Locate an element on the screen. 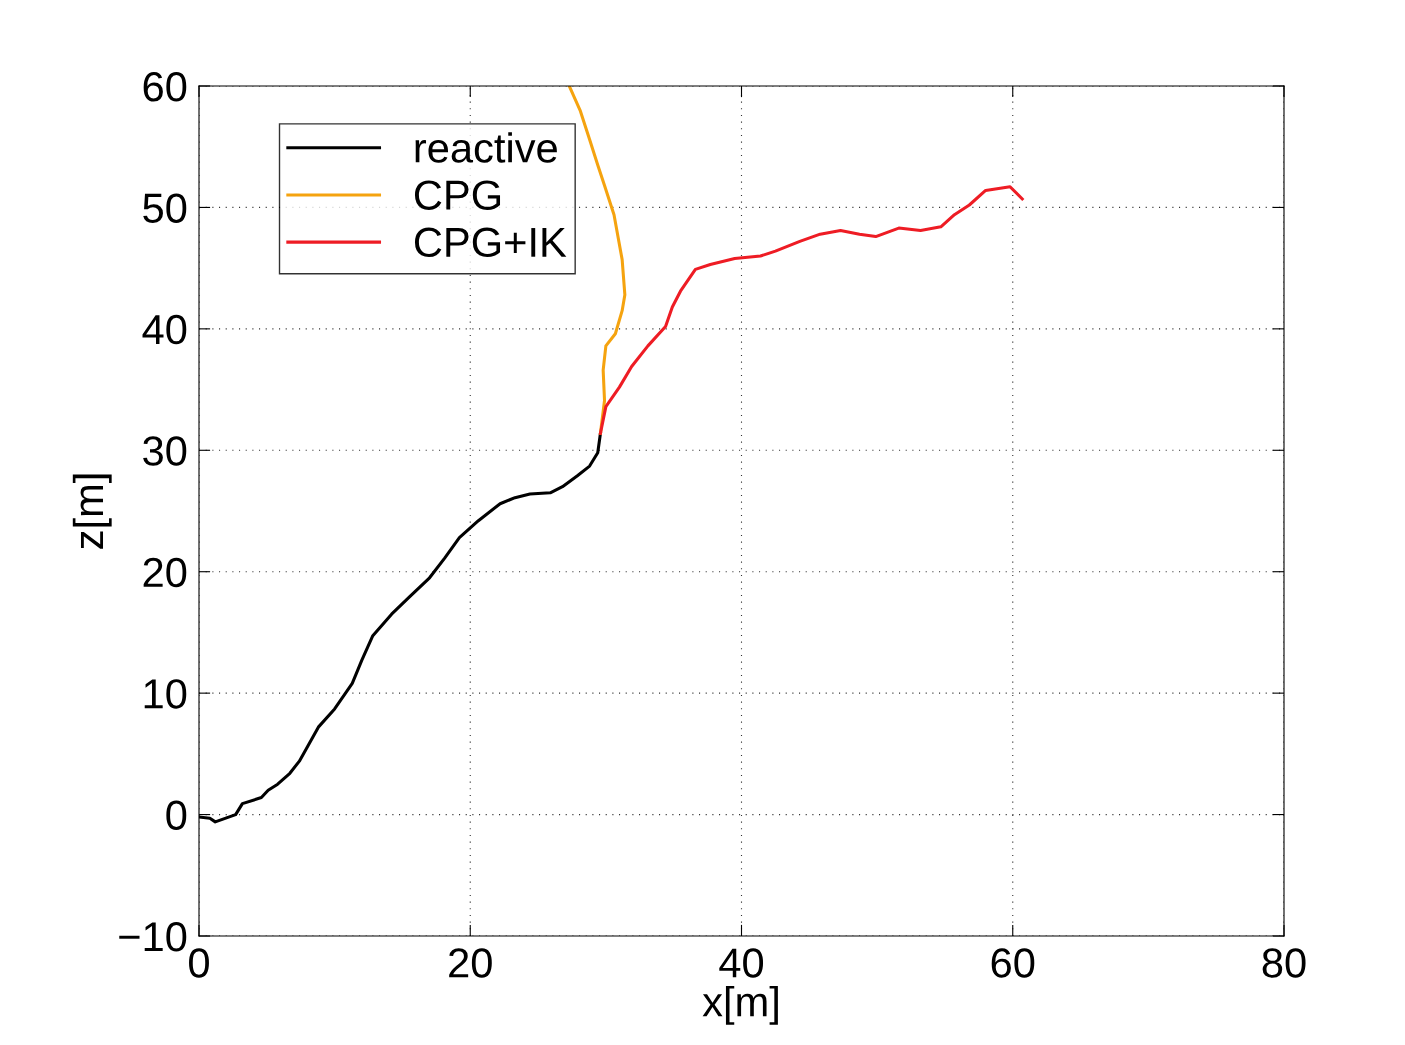 This screenshot has height=1045, width=1405. x-tick-label: 0 is located at coordinates (199, 963).